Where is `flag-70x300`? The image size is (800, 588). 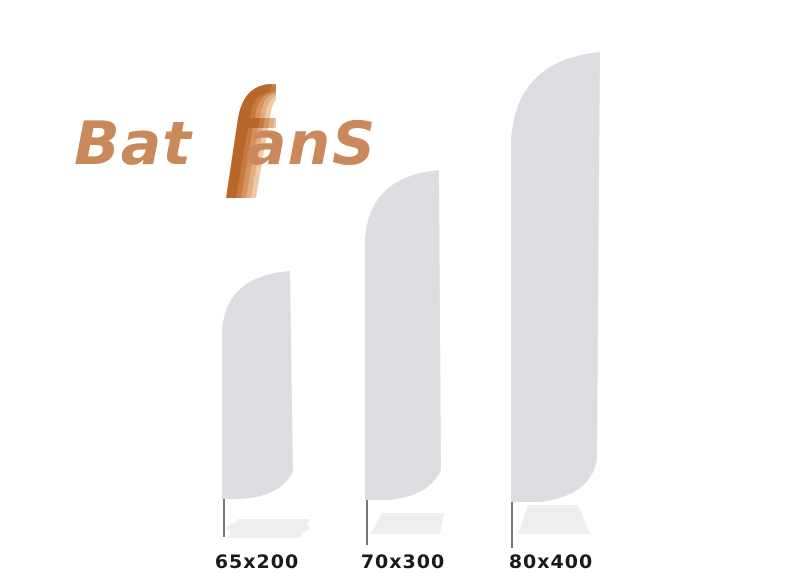
flag-70x300 is located at coordinates (404, 357).